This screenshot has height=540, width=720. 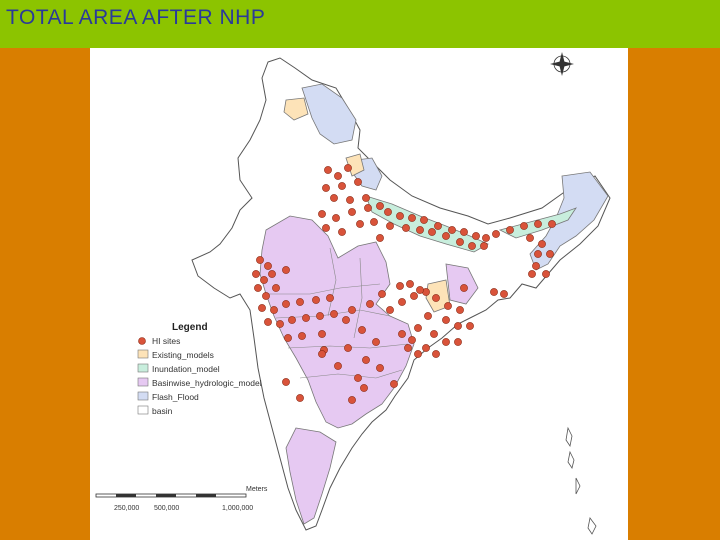 I want to click on legend-title: Legend, so click(x=190, y=327).